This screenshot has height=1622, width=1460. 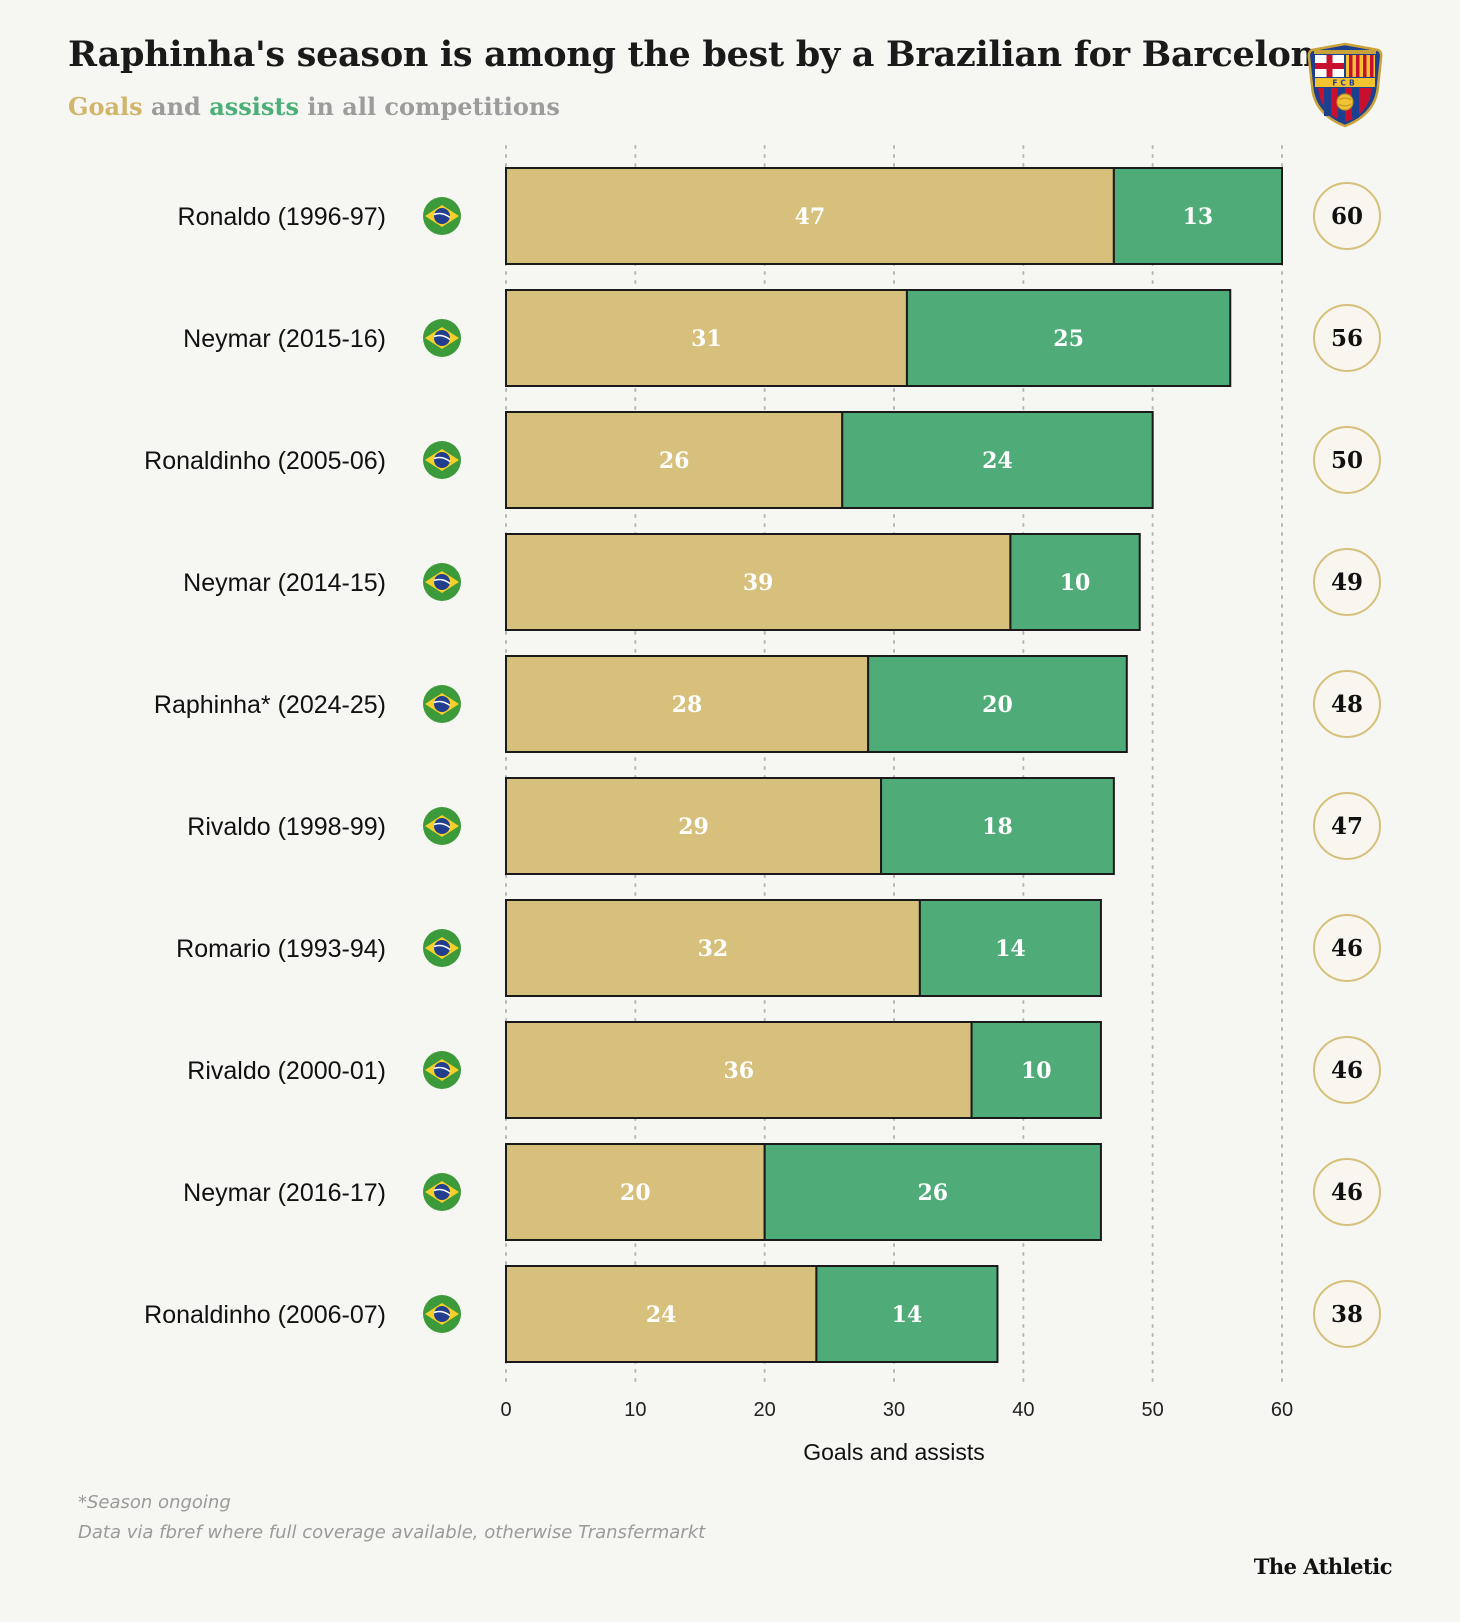 I want to click on goals-value-label: 20, so click(x=635, y=1193).